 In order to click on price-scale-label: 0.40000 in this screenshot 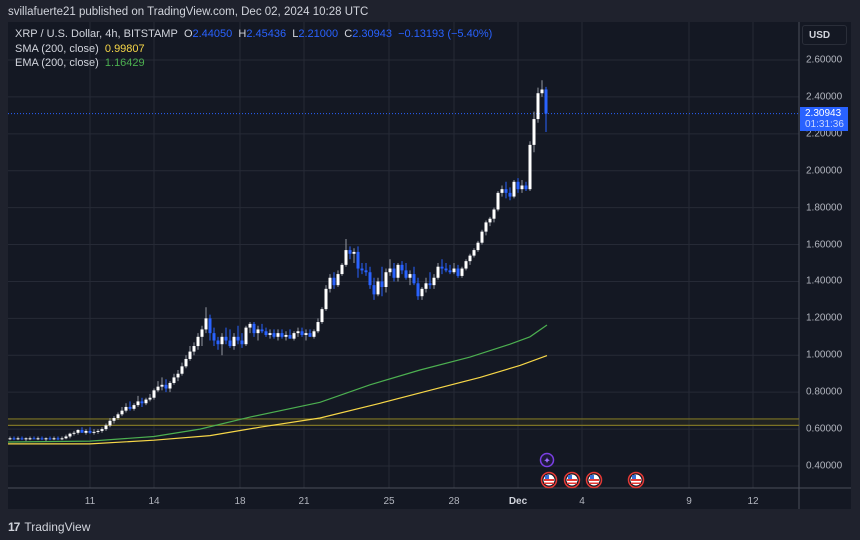, I will do `click(824, 466)`.